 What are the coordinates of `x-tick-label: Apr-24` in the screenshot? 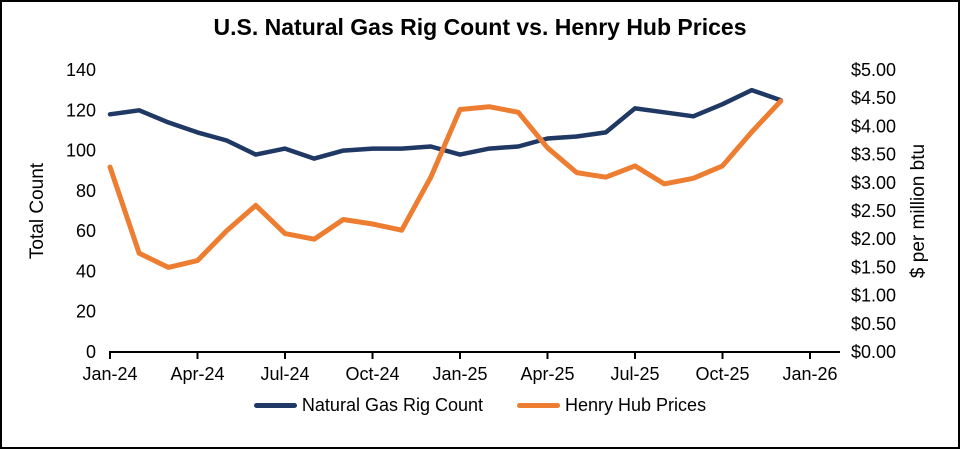 It's located at (197, 374).